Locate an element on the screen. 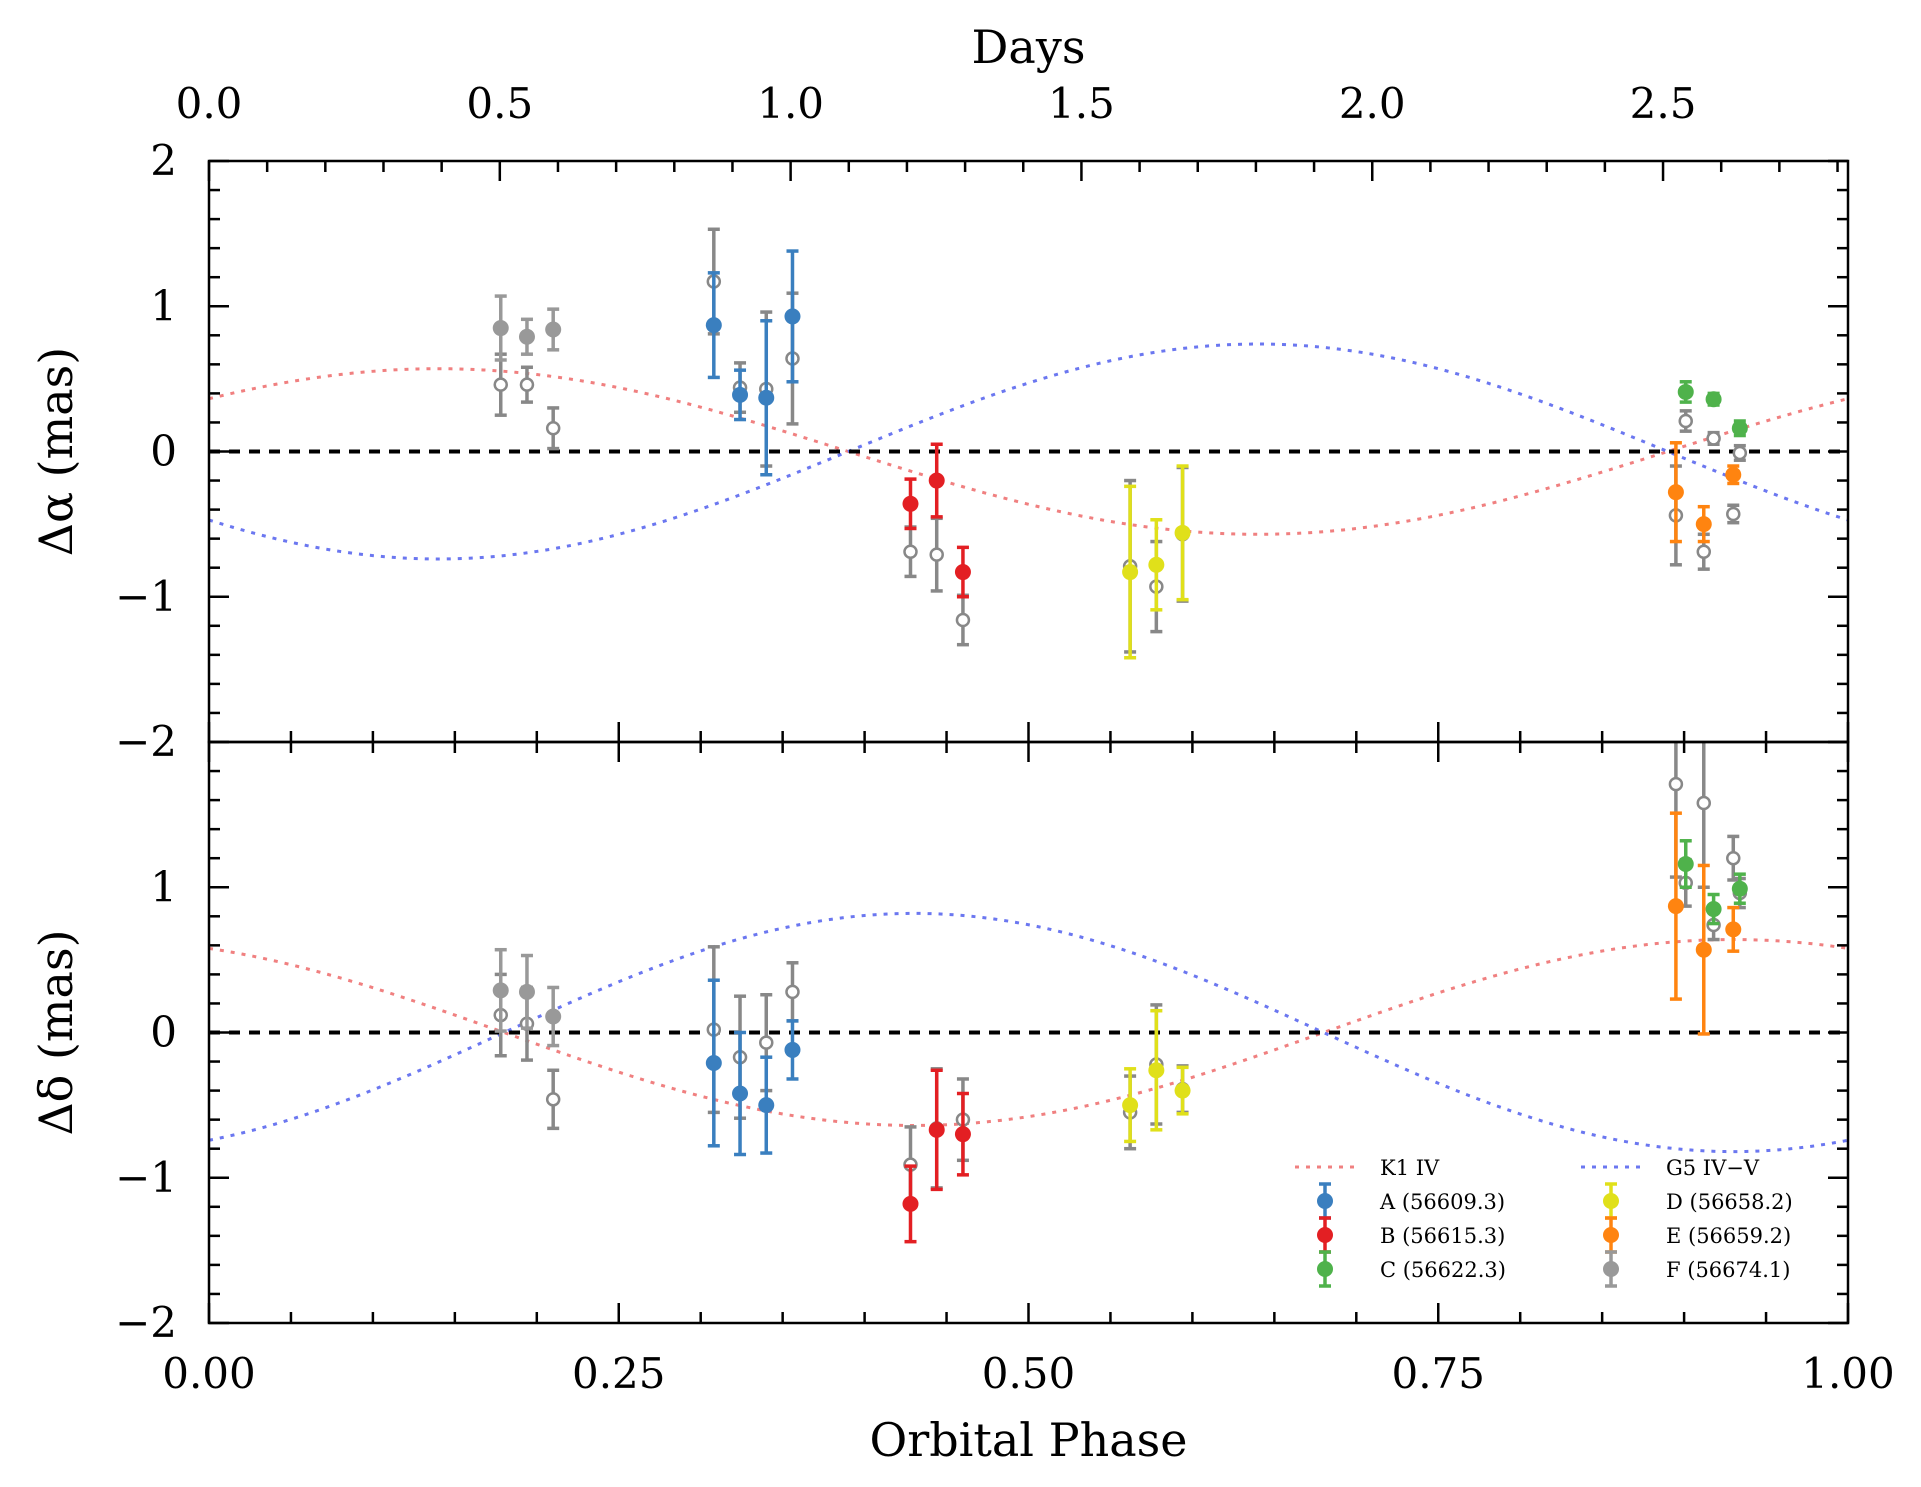 The height and width of the screenshot is (1487, 1921). ra-open-point-17-marker is located at coordinates (1733, 514).